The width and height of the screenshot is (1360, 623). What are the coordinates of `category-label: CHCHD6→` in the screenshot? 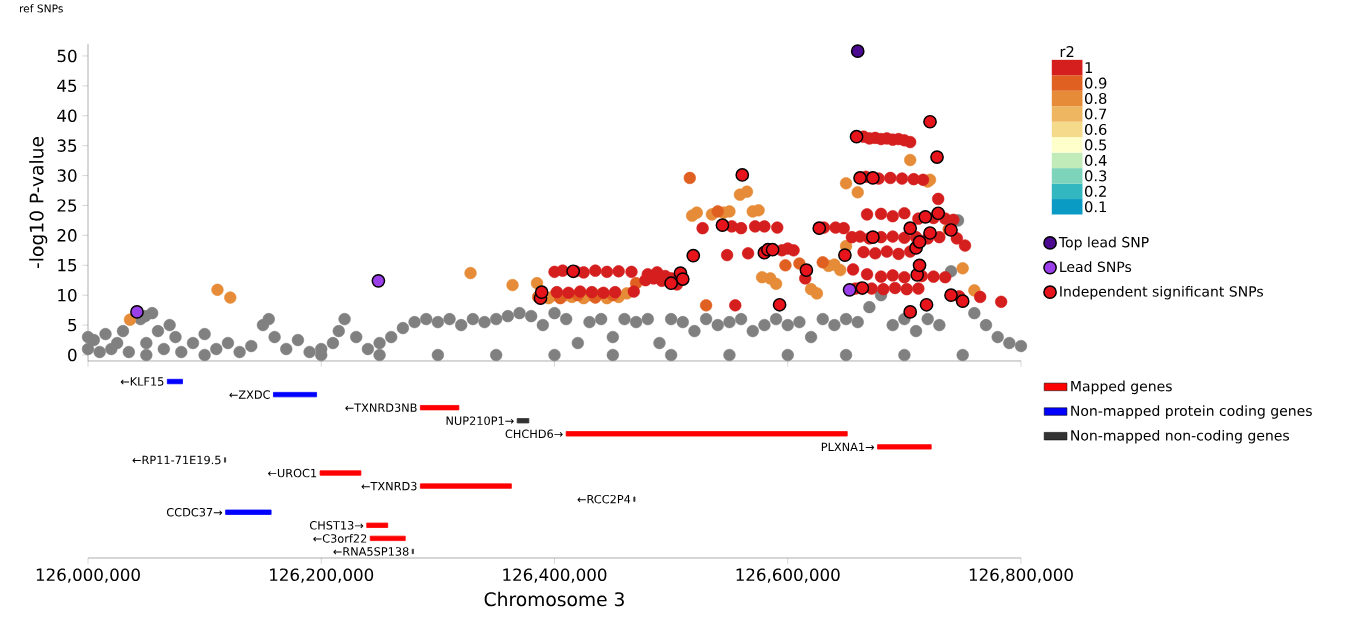 It's located at (534, 434).